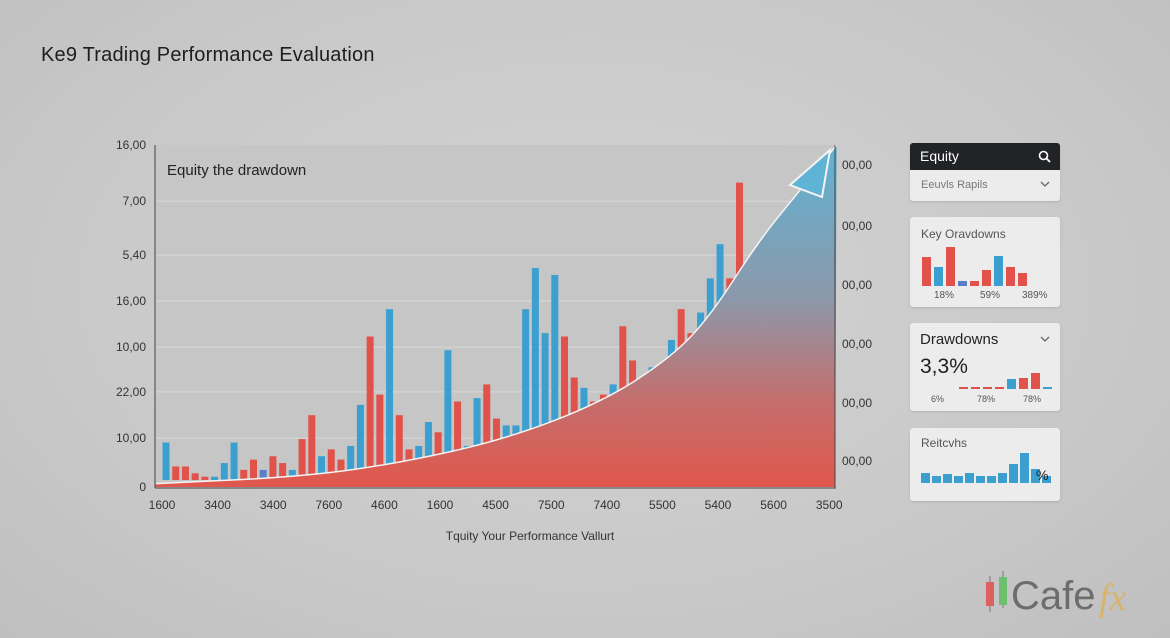  I want to click on chart-title: Equity the drawdown, so click(236, 170).